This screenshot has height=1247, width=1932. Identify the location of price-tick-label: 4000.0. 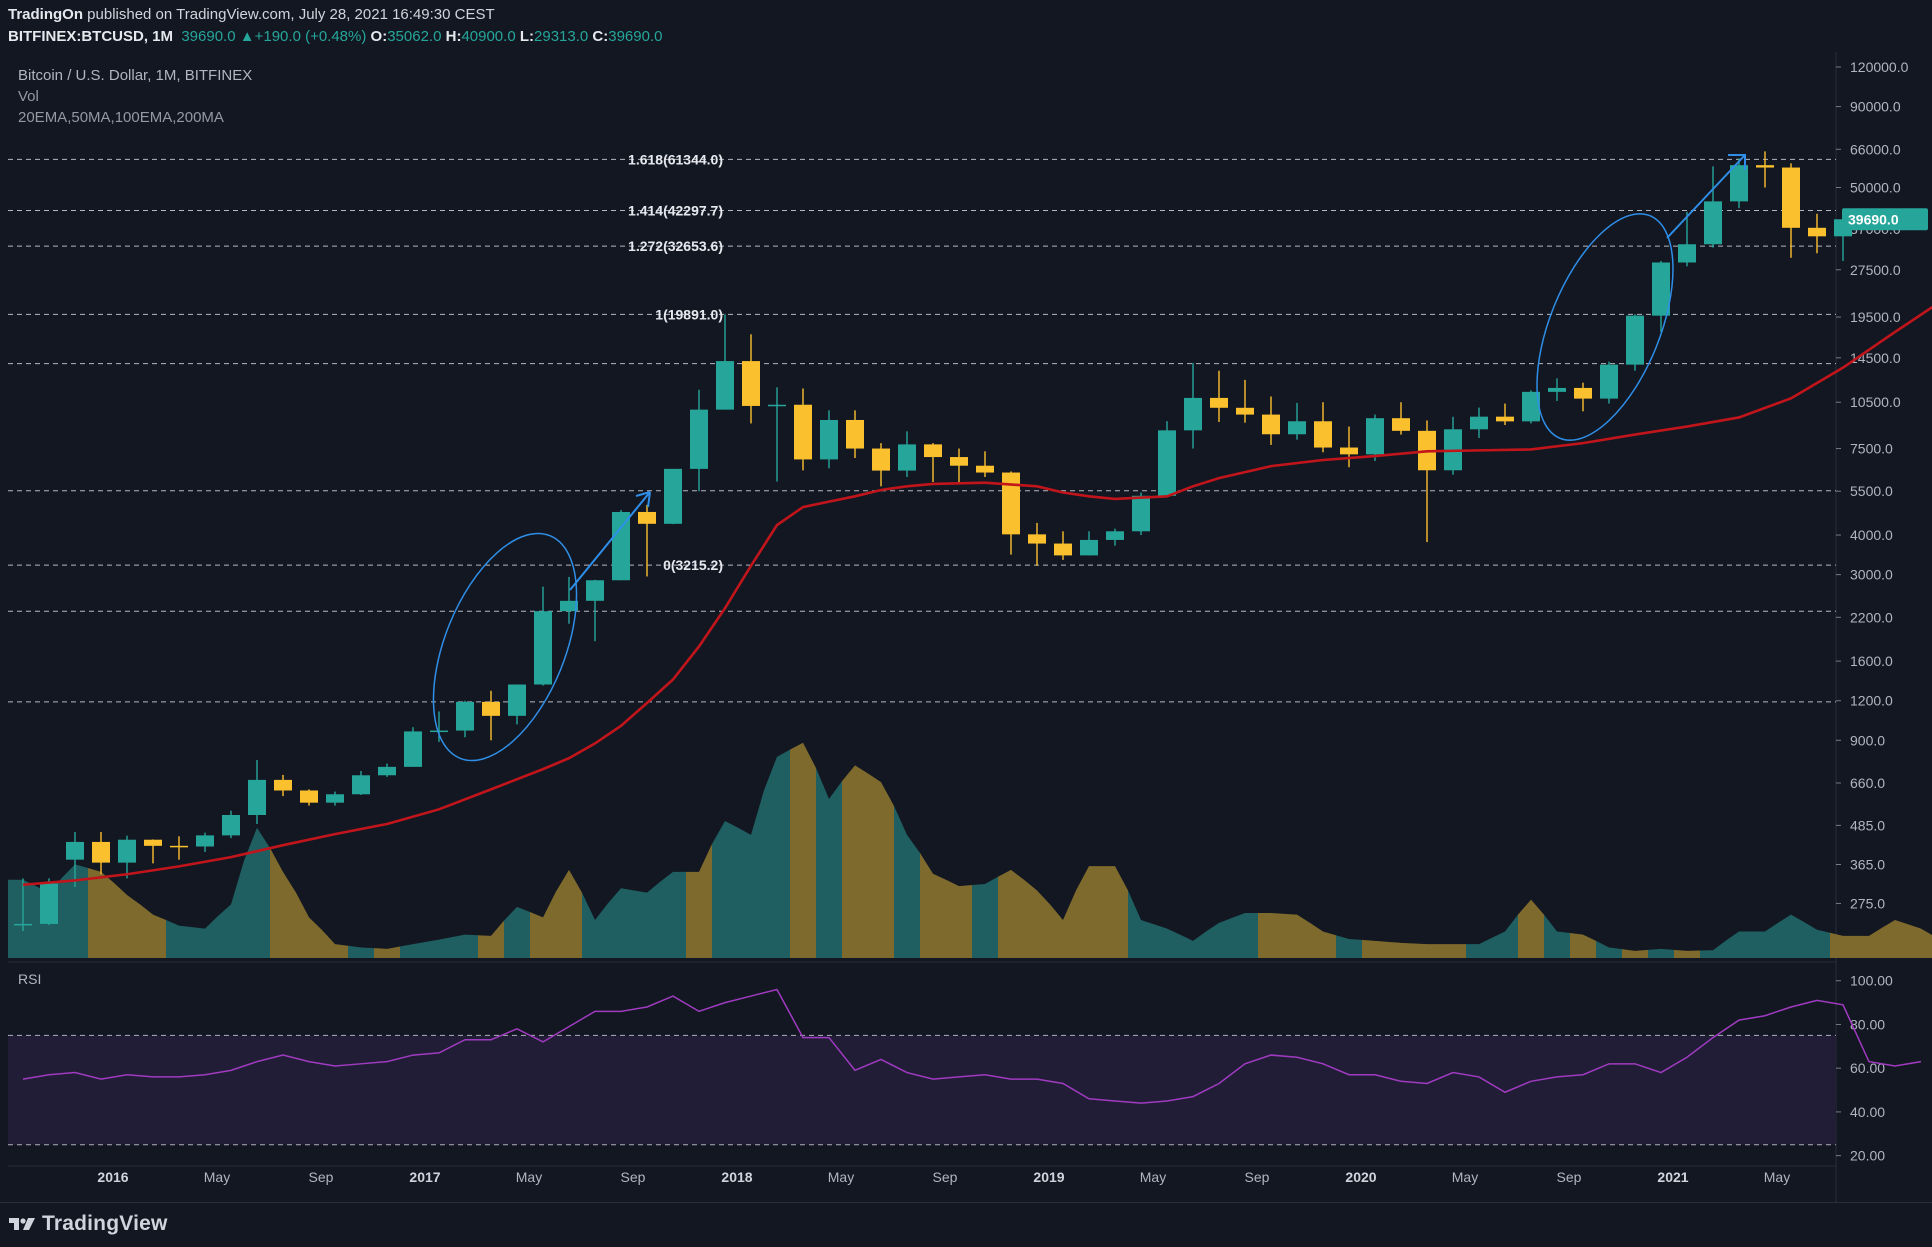
(1871, 535).